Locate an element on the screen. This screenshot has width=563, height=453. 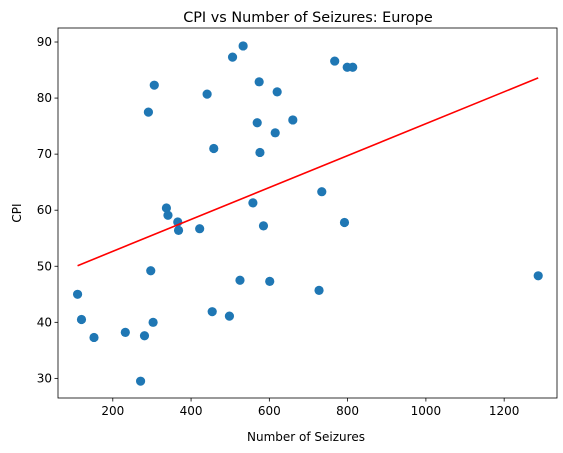
y-tick-label: 70 is located at coordinates (44, 154).